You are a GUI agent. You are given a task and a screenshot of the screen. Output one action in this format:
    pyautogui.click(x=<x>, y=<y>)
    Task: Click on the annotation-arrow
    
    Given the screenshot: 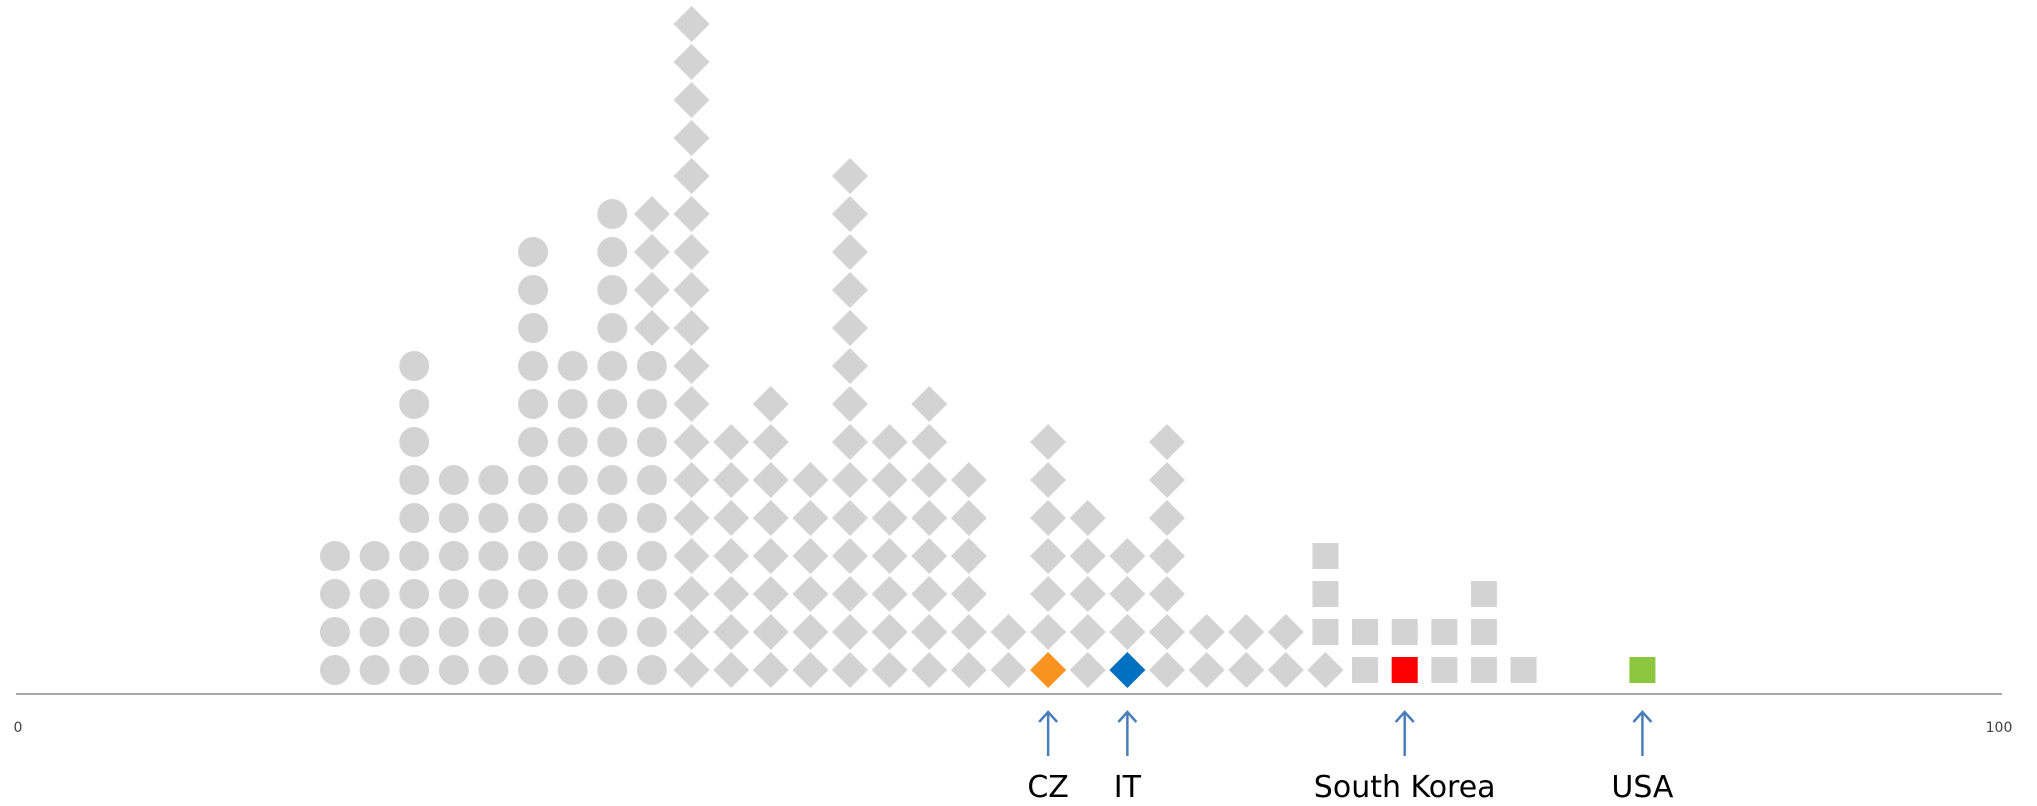 What is the action you would take?
    pyautogui.click(x=1404, y=733)
    